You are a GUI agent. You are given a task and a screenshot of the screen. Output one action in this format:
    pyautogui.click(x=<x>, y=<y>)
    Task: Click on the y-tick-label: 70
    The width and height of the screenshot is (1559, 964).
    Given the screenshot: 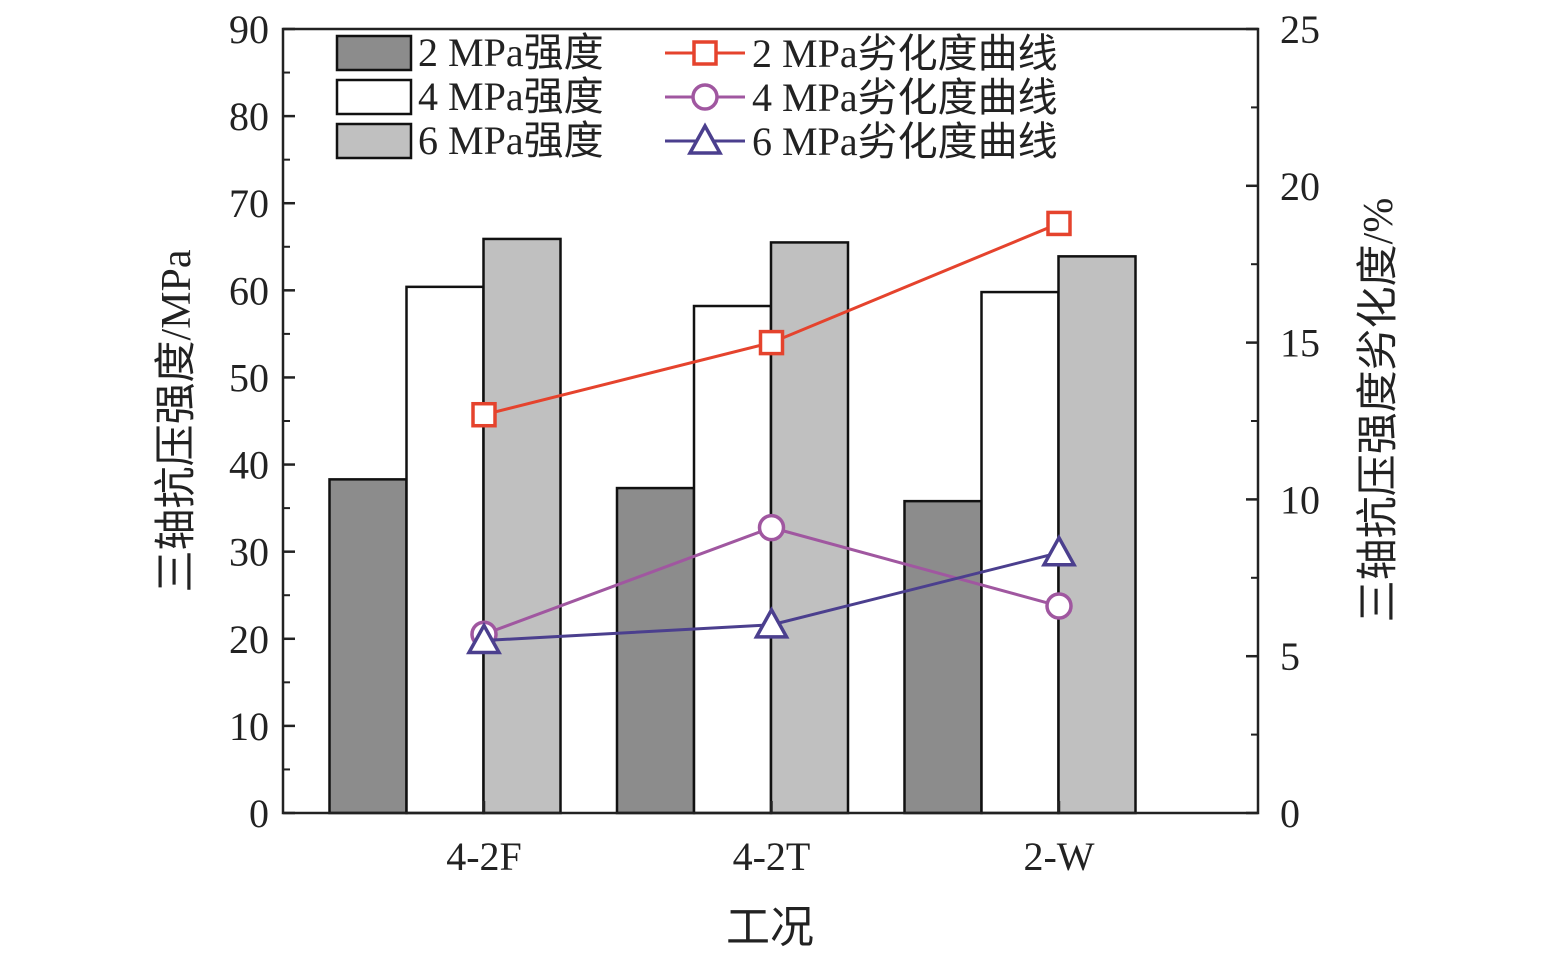 What is the action you would take?
    pyautogui.click(x=249, y=203)
    